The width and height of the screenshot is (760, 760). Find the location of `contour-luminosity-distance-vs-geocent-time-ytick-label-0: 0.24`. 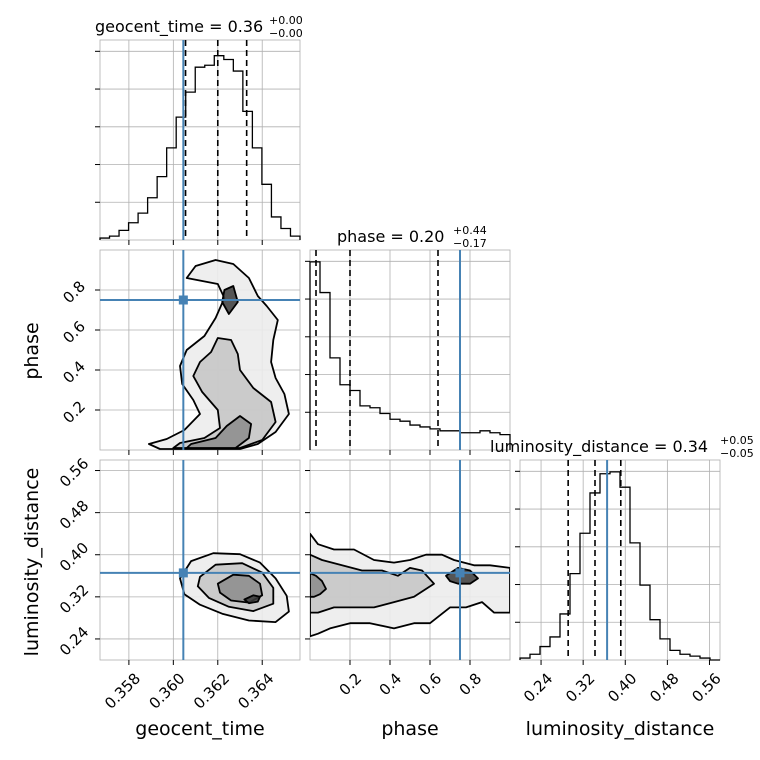

contour-luminosity-distance-vs-geocent-time-ytick-label-0: 0.24 is located at coordinates (74, 641).